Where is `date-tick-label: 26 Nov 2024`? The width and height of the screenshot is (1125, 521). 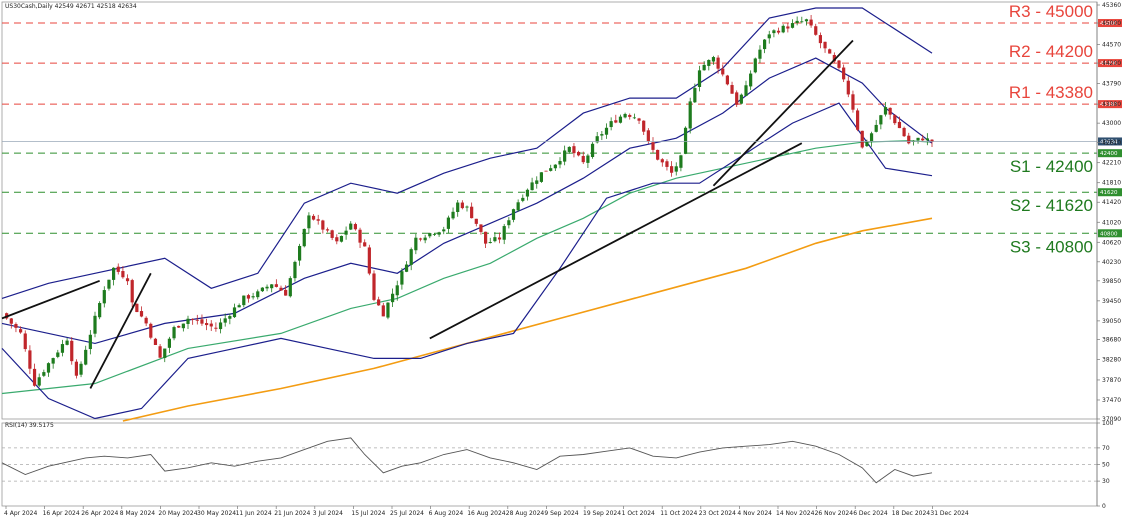
date-tick-label: 26 Nov 2024 is located at coordinates (834, 513).